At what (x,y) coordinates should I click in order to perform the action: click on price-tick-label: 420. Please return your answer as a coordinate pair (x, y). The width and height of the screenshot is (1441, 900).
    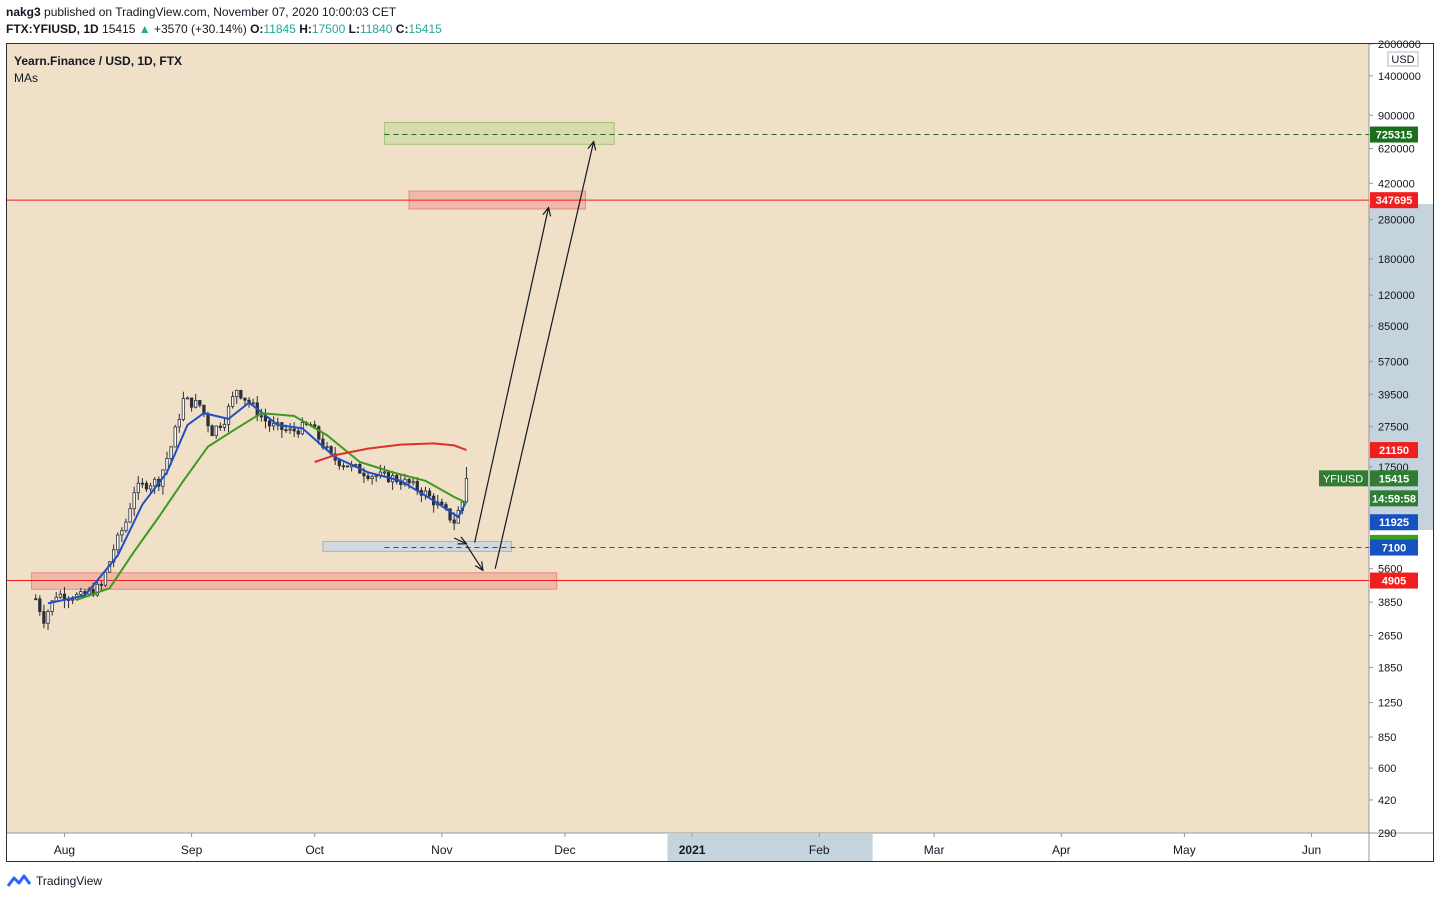
    Looking at the image, I should click on (1387, 801).